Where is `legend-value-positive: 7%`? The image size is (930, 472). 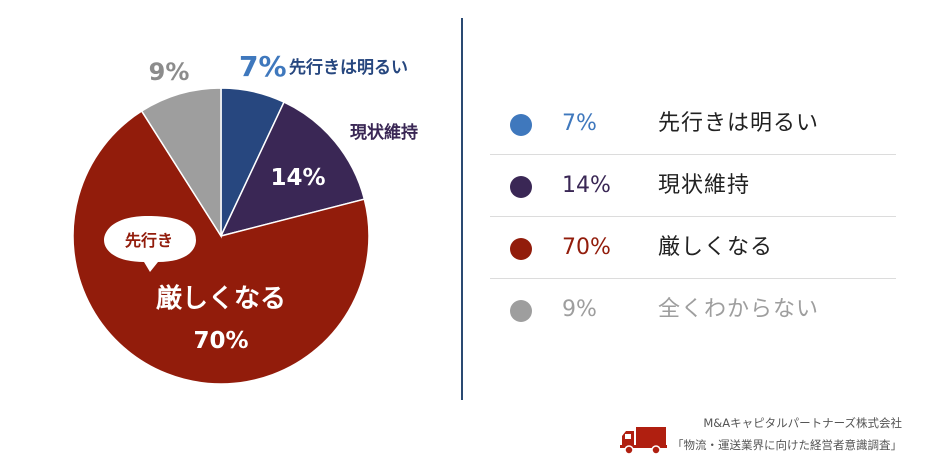 legend-value-positive: 7% is located at coordinates (579, 123).